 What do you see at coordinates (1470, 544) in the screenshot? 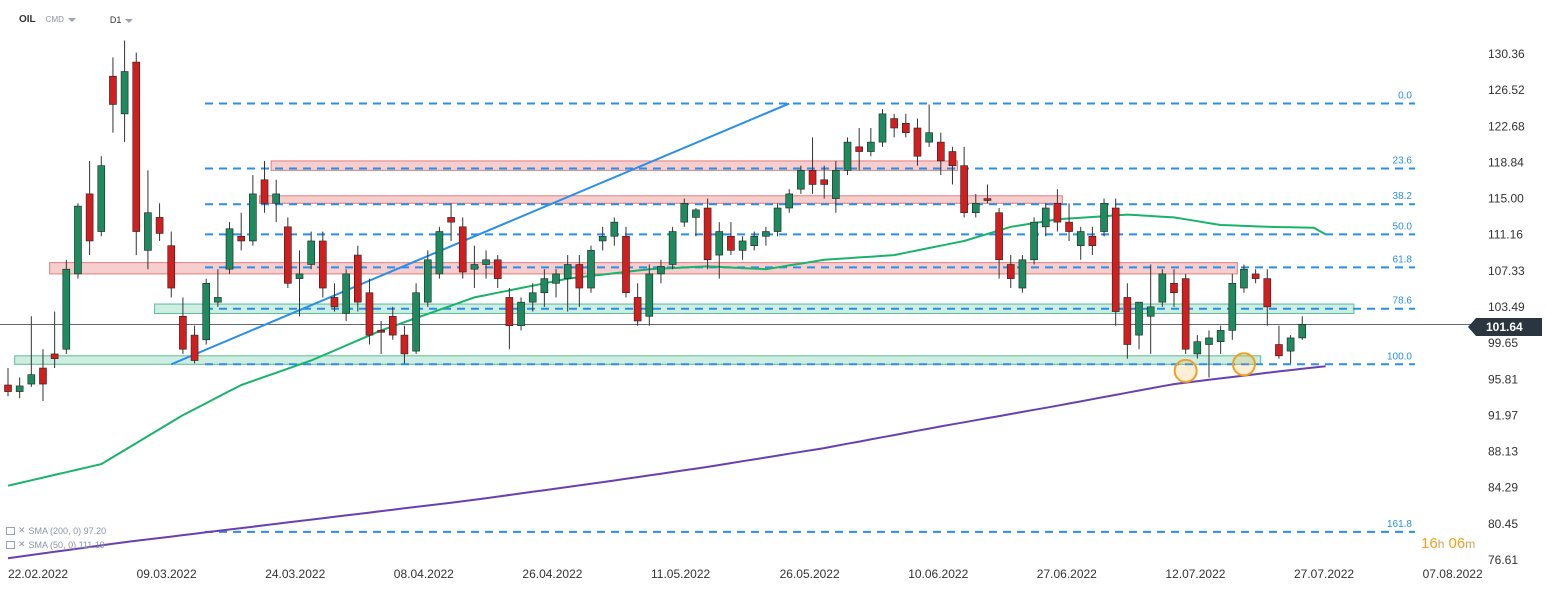
I see `timer-minutes-unit: m` at bounding box center [1470, 544].